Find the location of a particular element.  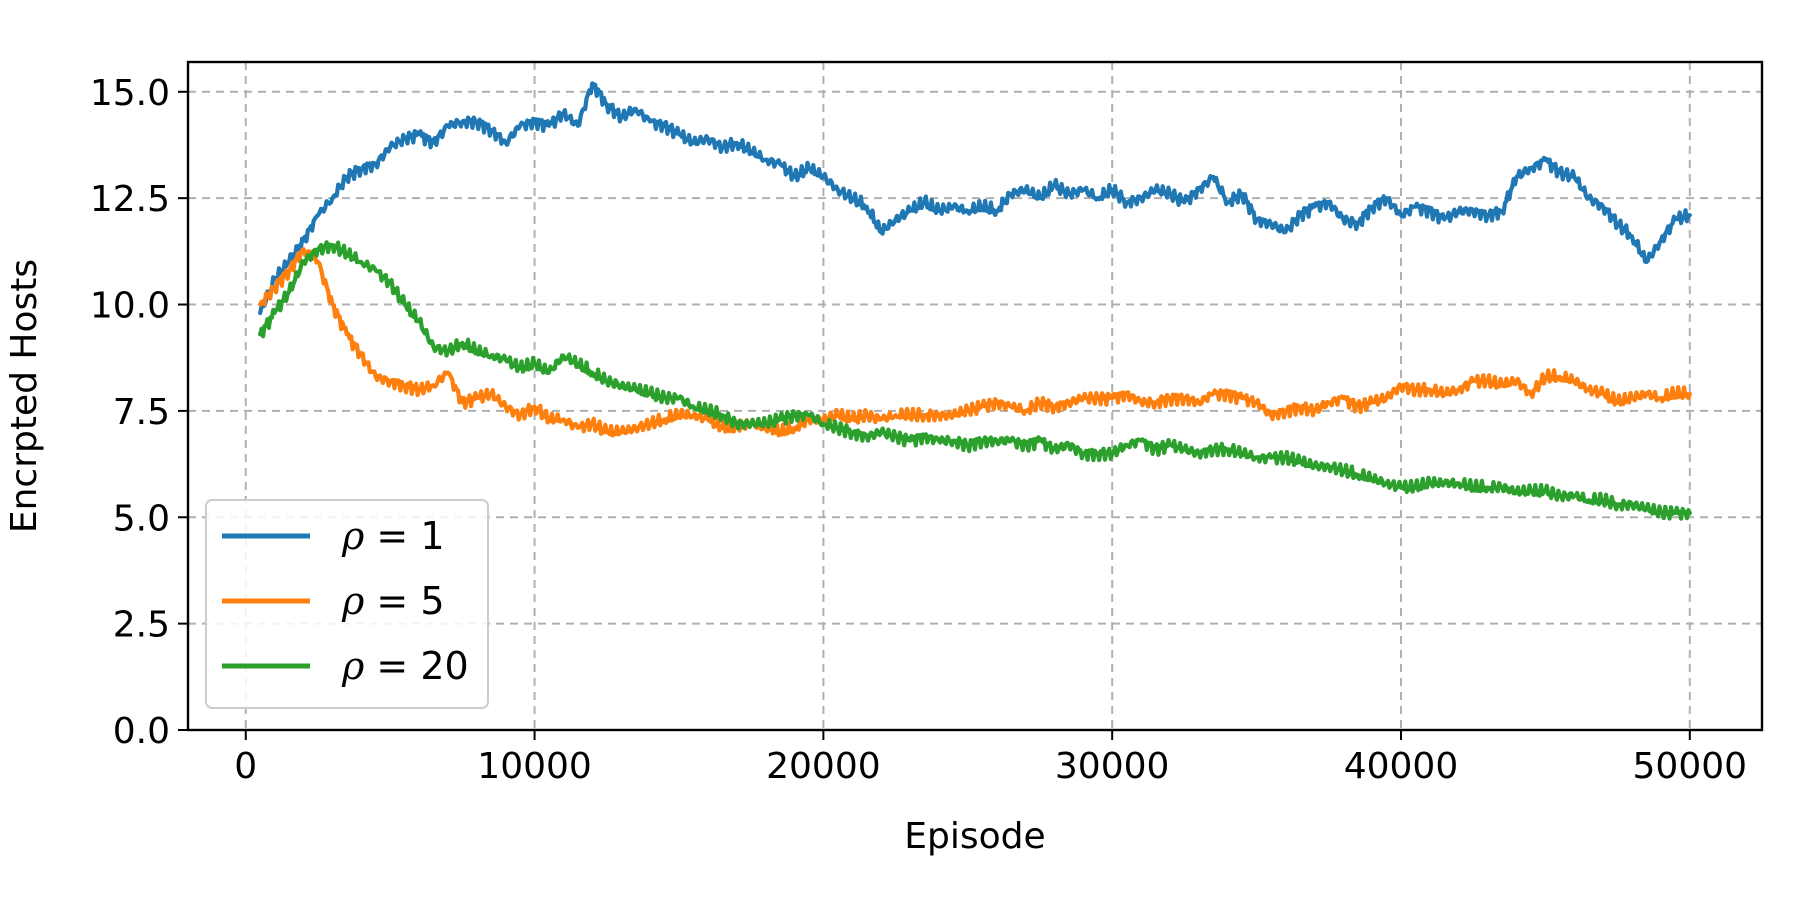

legend-box is located at coordinates (347, 604).